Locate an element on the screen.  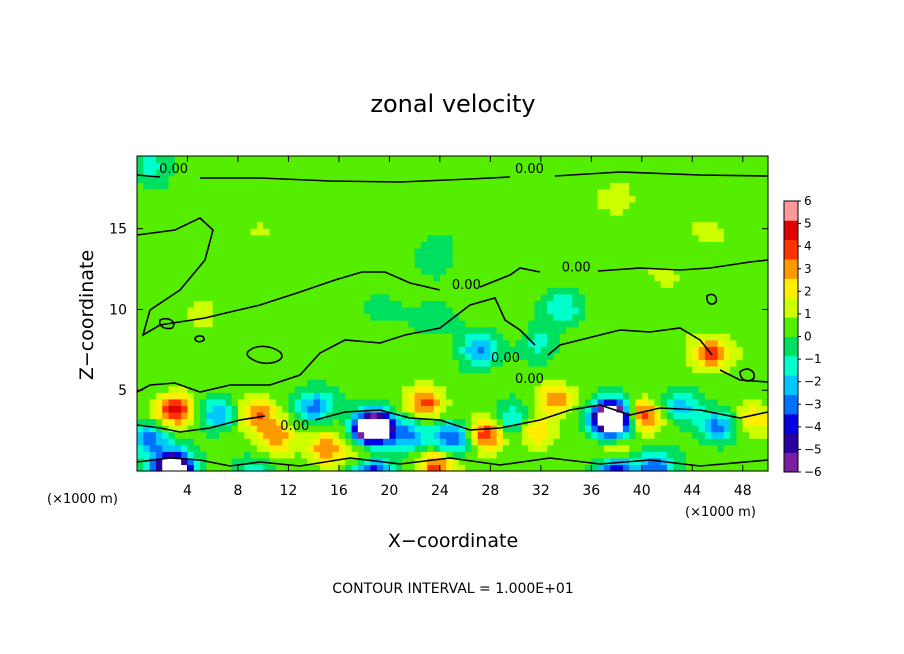
x-tick-label: 20 is located at coordinates (389, 491).